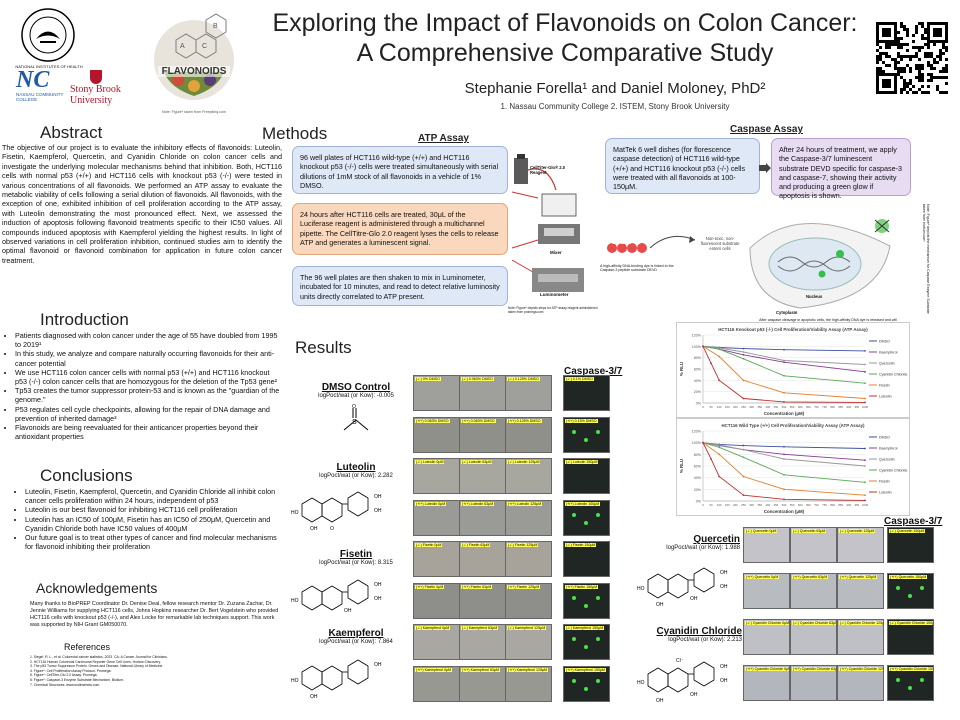 The height and width of the screenshot is (720, 960). What do you see at coordinates (582, 586) in the screenshot?
I see `image-label: (+/+) Fisetin 150μM` at bounding box center [582, 586].